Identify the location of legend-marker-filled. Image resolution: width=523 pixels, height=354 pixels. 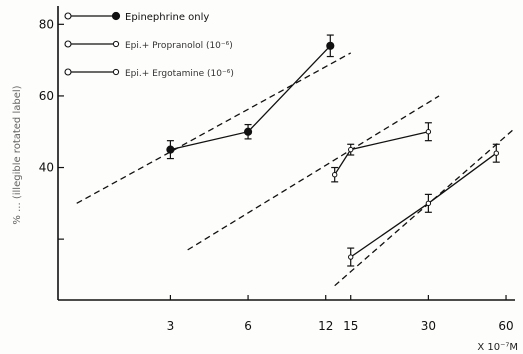
(116, 16).